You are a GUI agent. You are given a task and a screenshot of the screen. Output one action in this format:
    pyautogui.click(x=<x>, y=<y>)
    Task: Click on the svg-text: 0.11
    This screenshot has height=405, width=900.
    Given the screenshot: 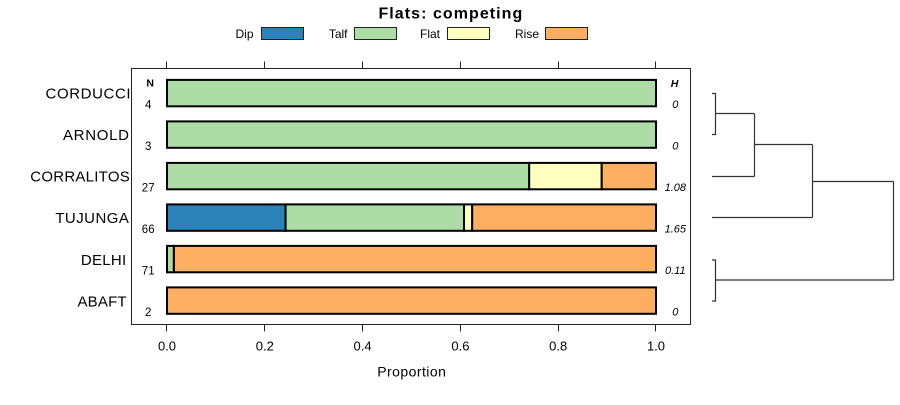 What is the action you would take?
    pyautogui.click(x=675, y=271)
    